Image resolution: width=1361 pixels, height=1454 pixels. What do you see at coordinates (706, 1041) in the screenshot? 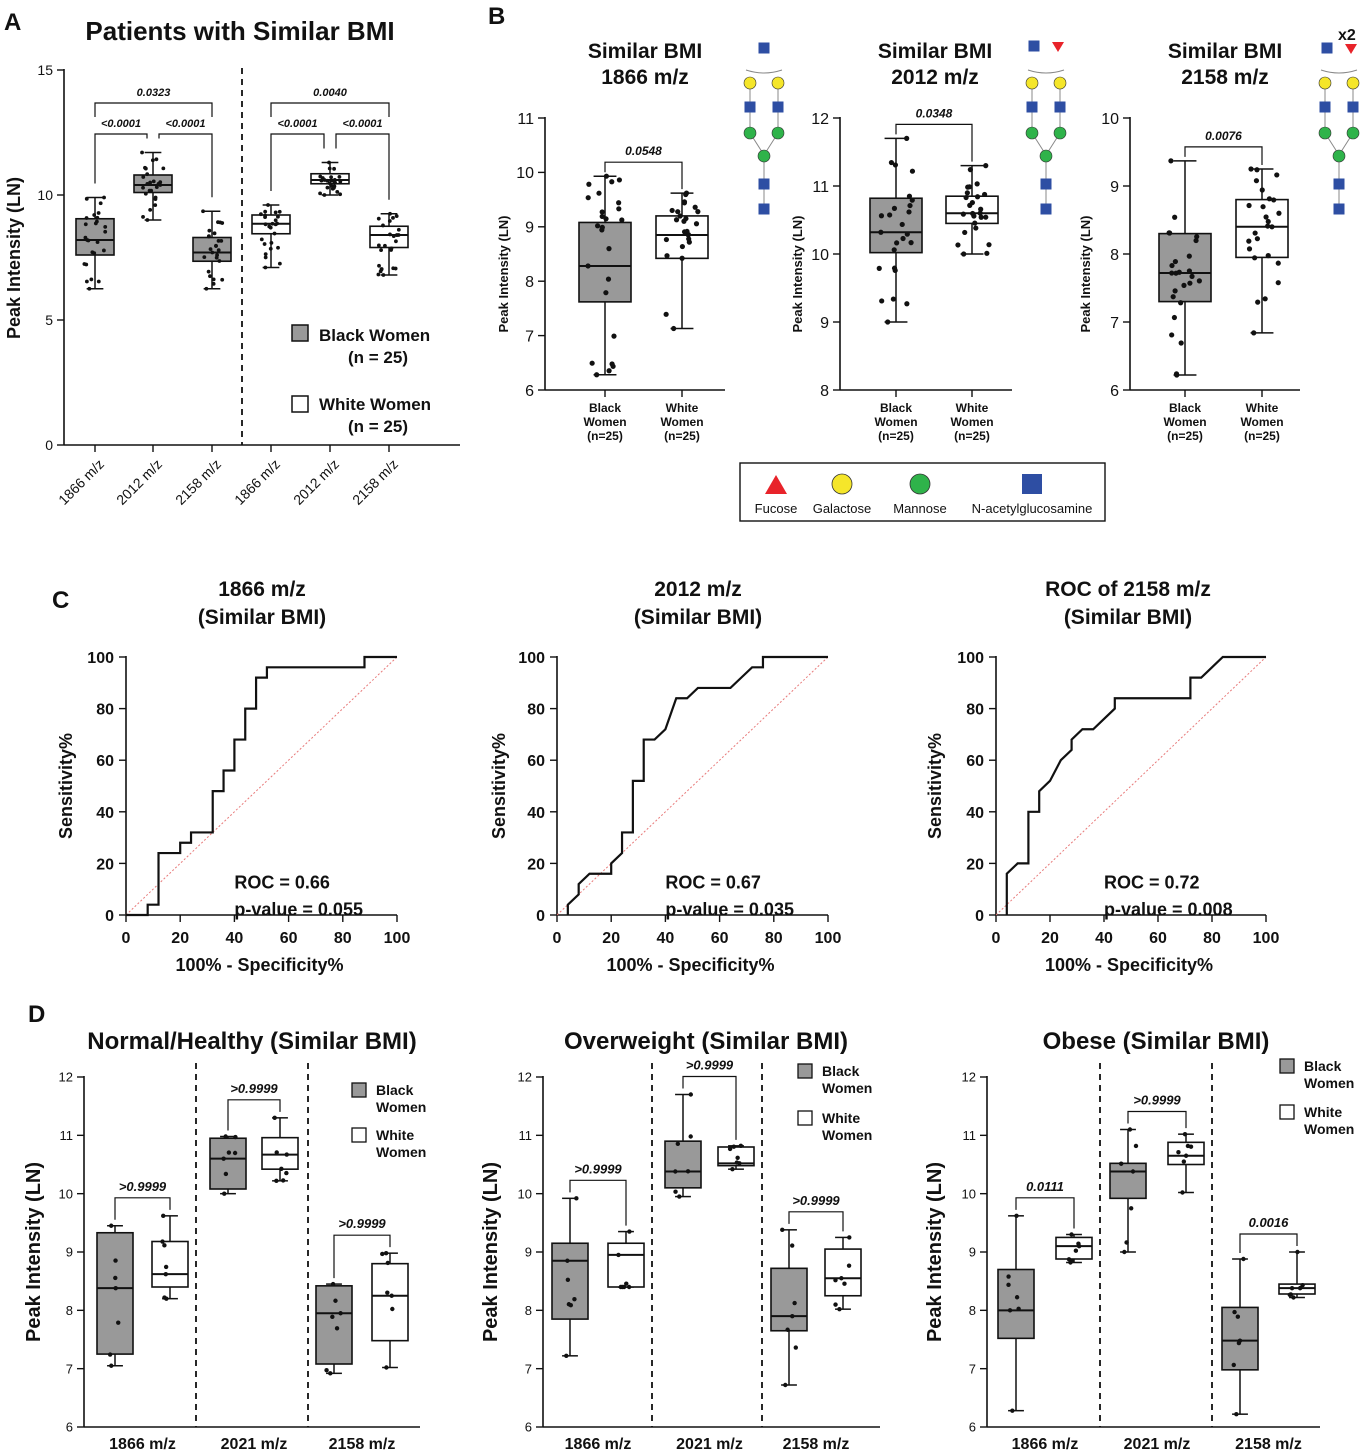
I see `chart-title: Overweight (Similar BMI)` at bounding box center [706, 1041].